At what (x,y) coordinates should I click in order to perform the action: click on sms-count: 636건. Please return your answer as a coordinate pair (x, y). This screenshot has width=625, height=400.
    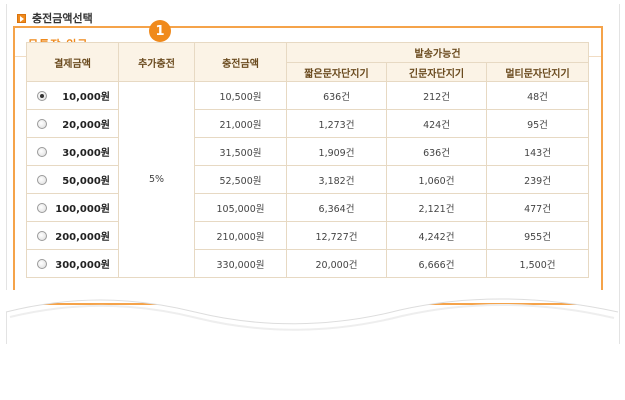
    Looking at the image, I should click on (336, 95).